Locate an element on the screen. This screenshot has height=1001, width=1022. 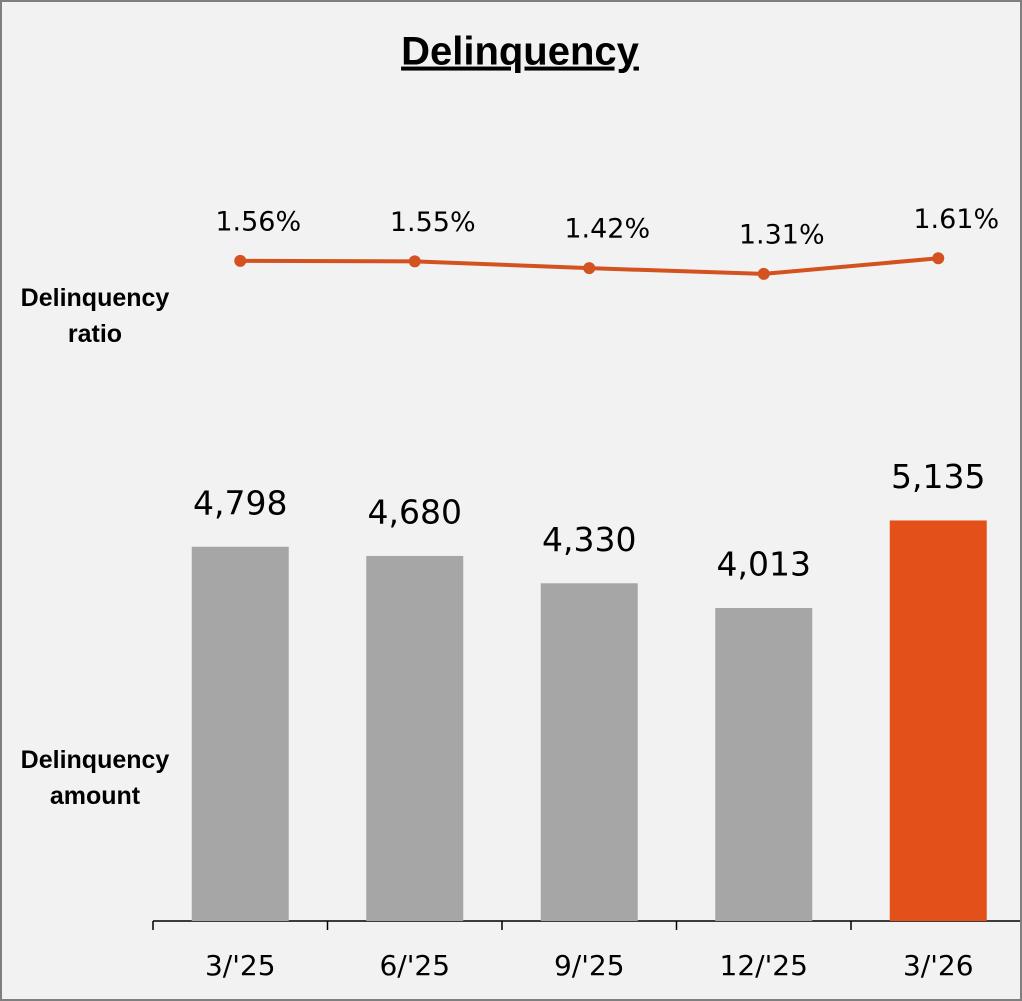
line-value-label: 1.42% is located at coordinates (607, 229).